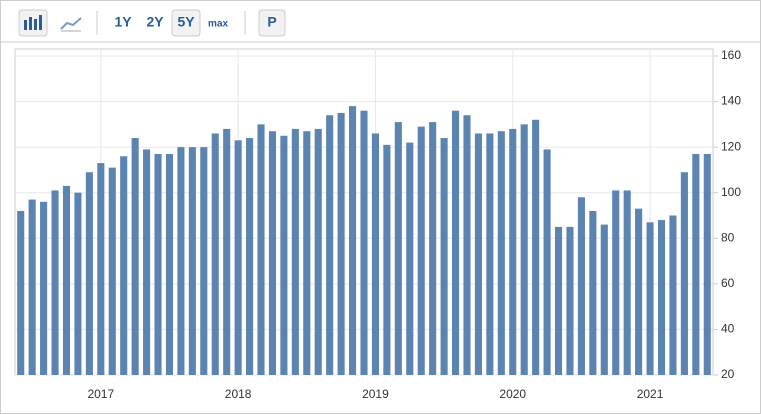  What do you see at coordinates (728, 374) in the screenshot?
I see `y-tick-label: 20` at bounding box center [728, 374].